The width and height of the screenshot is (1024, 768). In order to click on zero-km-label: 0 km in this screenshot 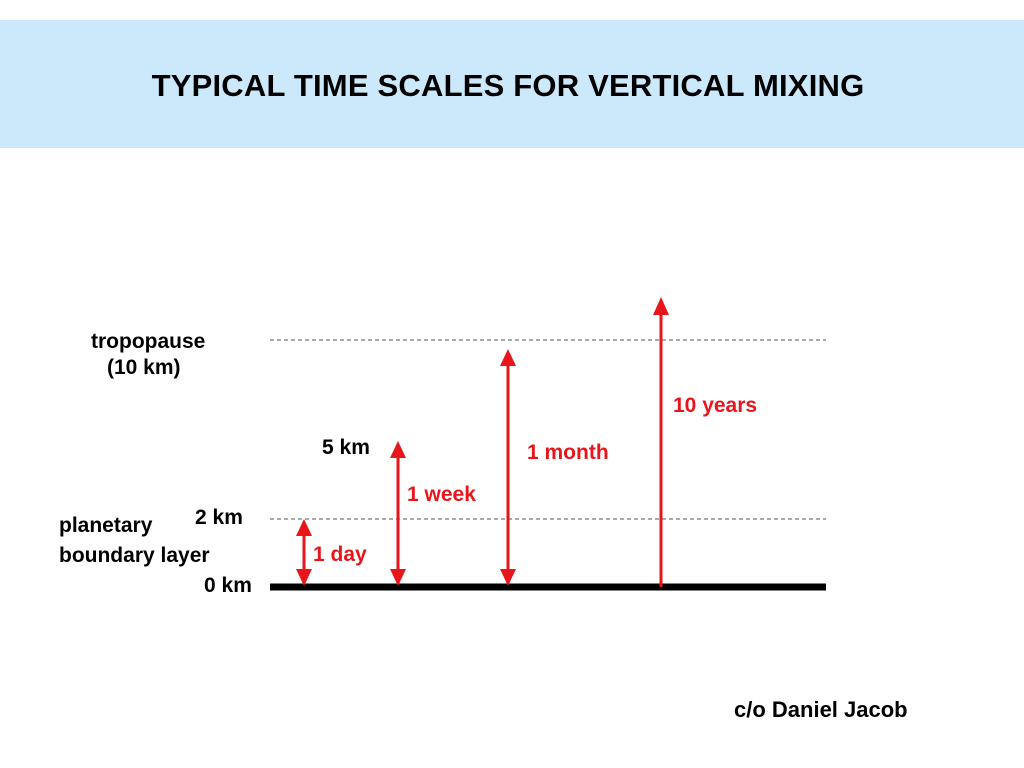, I will do `click(228, 585)`.